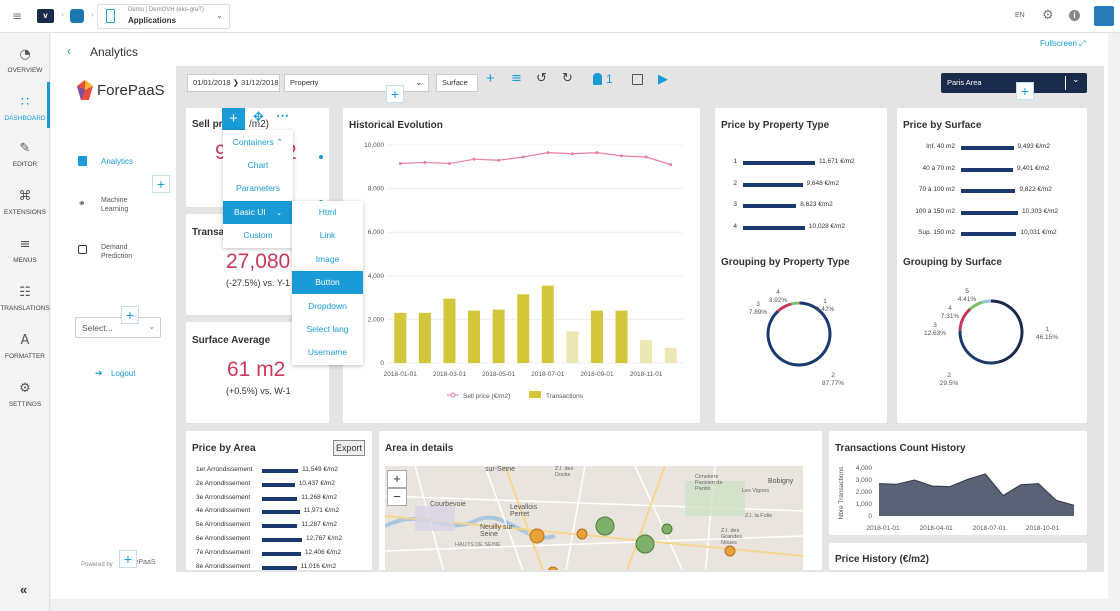  Describe the element at coordinates (321, 157) in the screenshot. I see `indicator-dot` at that location.